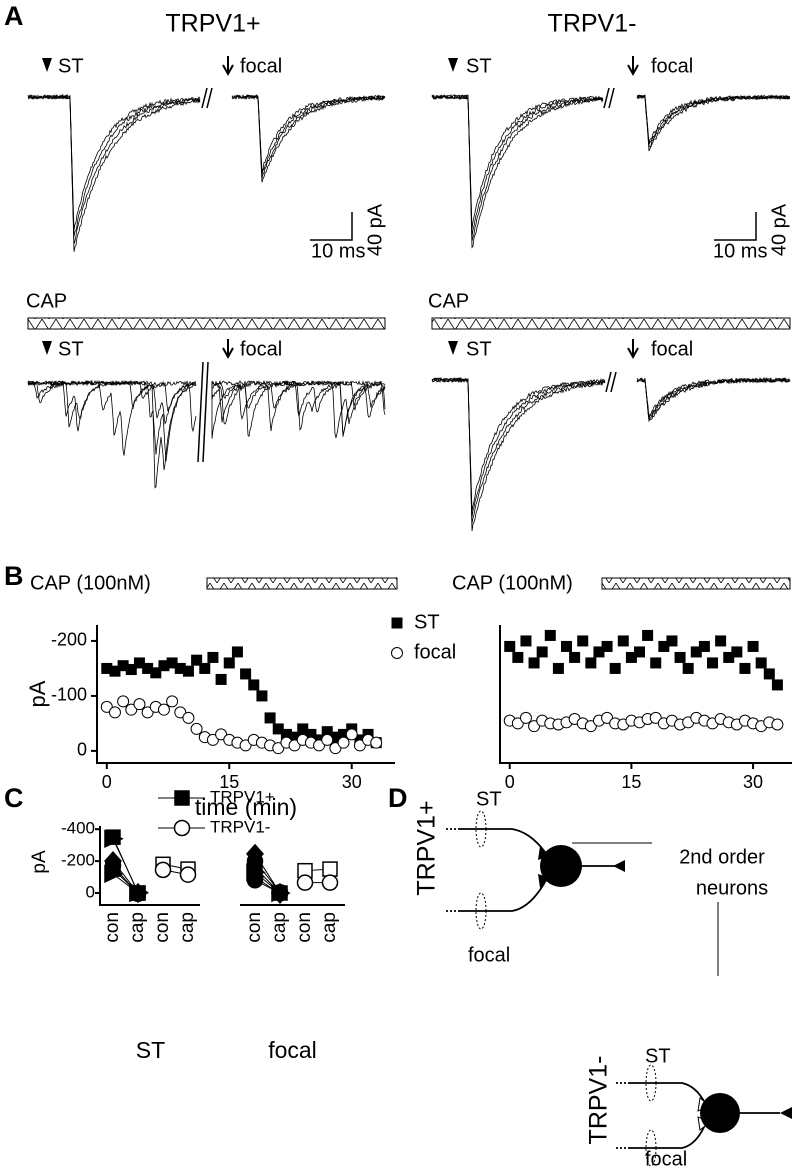  What do you see at coordinates (779, 229) in the screenshot?
I see `scale-label: 40 pA` at bounding box center [779, 229].